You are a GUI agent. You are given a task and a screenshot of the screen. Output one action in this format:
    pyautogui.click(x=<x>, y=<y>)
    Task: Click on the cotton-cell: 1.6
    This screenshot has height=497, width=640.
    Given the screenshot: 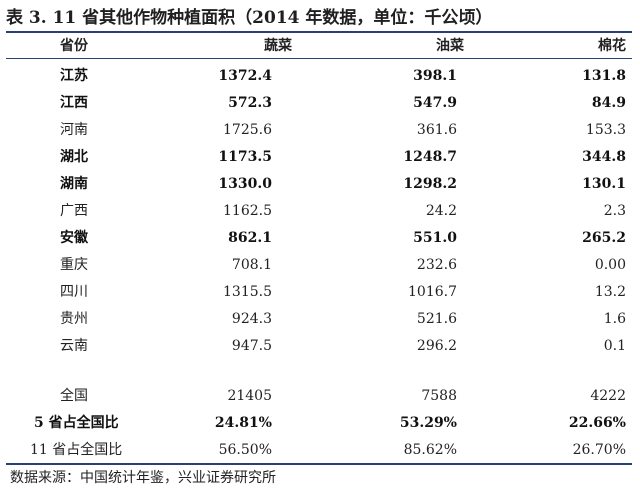 What is the action you would take?
    pyautogui.click(x=614, y=319)
    